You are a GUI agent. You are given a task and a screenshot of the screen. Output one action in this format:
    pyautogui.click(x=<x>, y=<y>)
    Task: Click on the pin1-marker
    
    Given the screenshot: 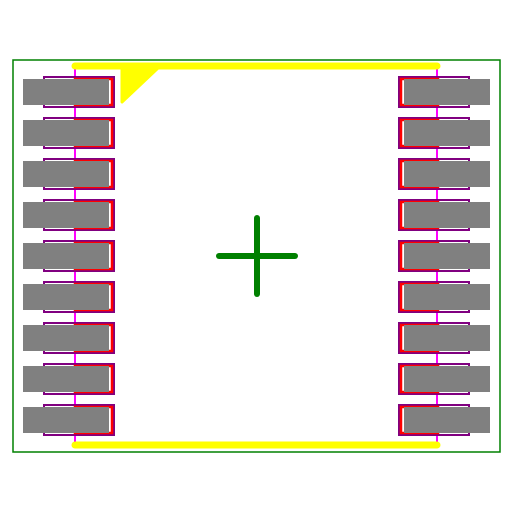 What is the action you would take?
    pyautogui.click(x=140, y=85)
    